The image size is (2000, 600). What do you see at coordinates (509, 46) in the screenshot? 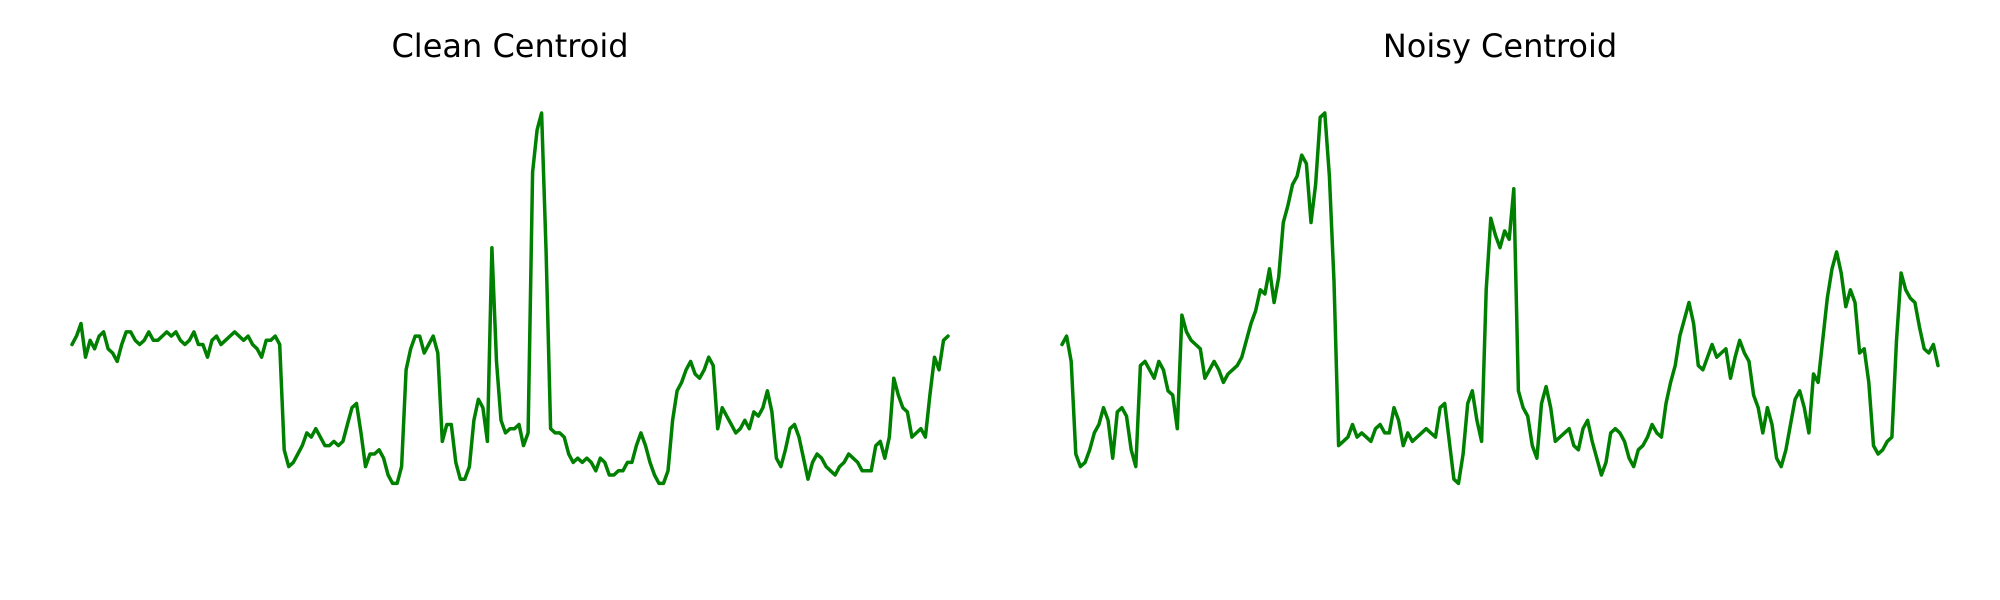
I see `chart-title: Clean Centroid` at bounding box center [509, 46].